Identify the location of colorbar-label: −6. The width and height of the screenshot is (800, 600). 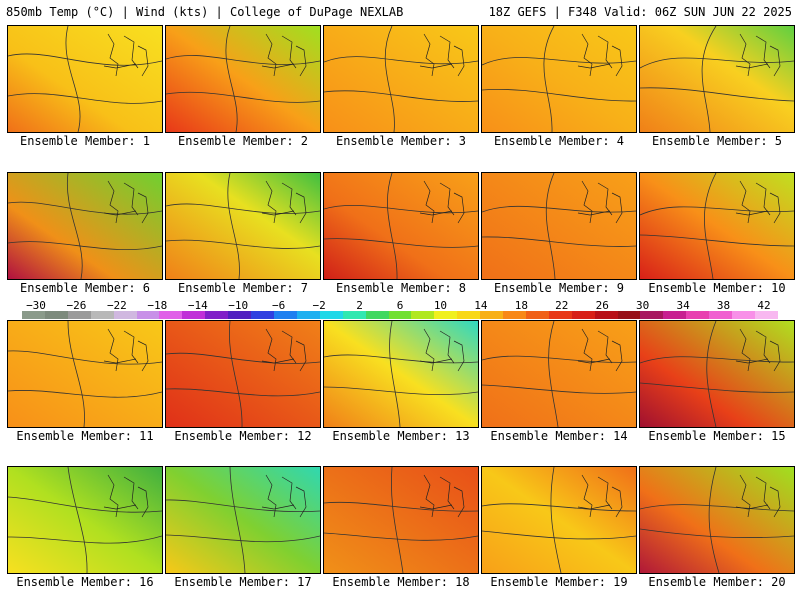
(279, 305).